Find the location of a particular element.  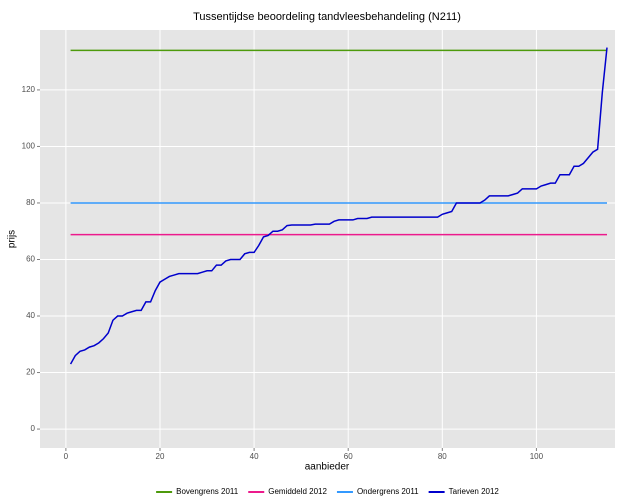

legend-label: Bovengrens 2011 is located at coordinates (207, 491).